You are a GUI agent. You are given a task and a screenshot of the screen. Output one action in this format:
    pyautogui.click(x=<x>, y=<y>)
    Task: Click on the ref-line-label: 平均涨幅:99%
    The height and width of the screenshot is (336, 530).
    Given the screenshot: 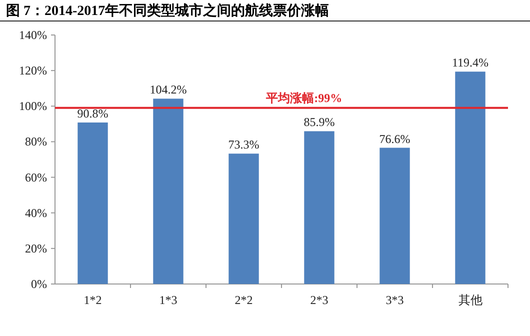 What is the action you would take?
    pyautogui.click(x=303, y=97)
    